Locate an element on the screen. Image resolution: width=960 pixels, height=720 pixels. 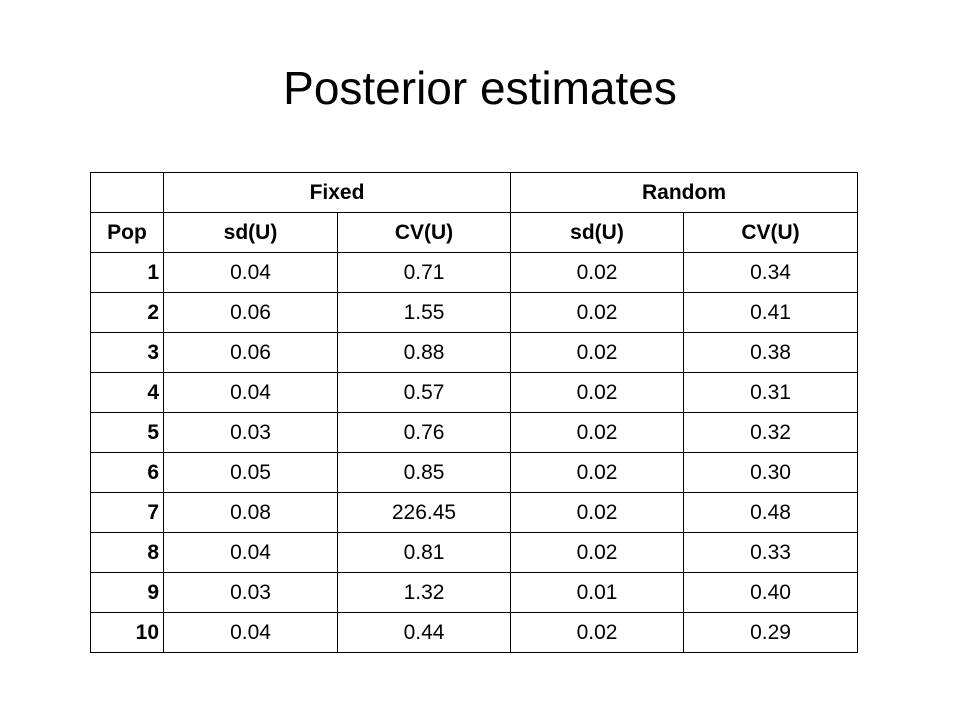
value-cell: 0.85 is located at coordinates (424, 472).